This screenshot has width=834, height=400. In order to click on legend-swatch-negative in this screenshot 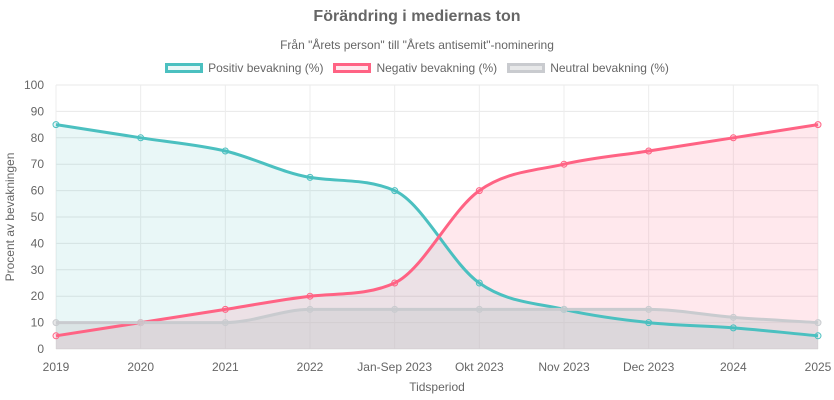, I will do `click(352, 68)`.